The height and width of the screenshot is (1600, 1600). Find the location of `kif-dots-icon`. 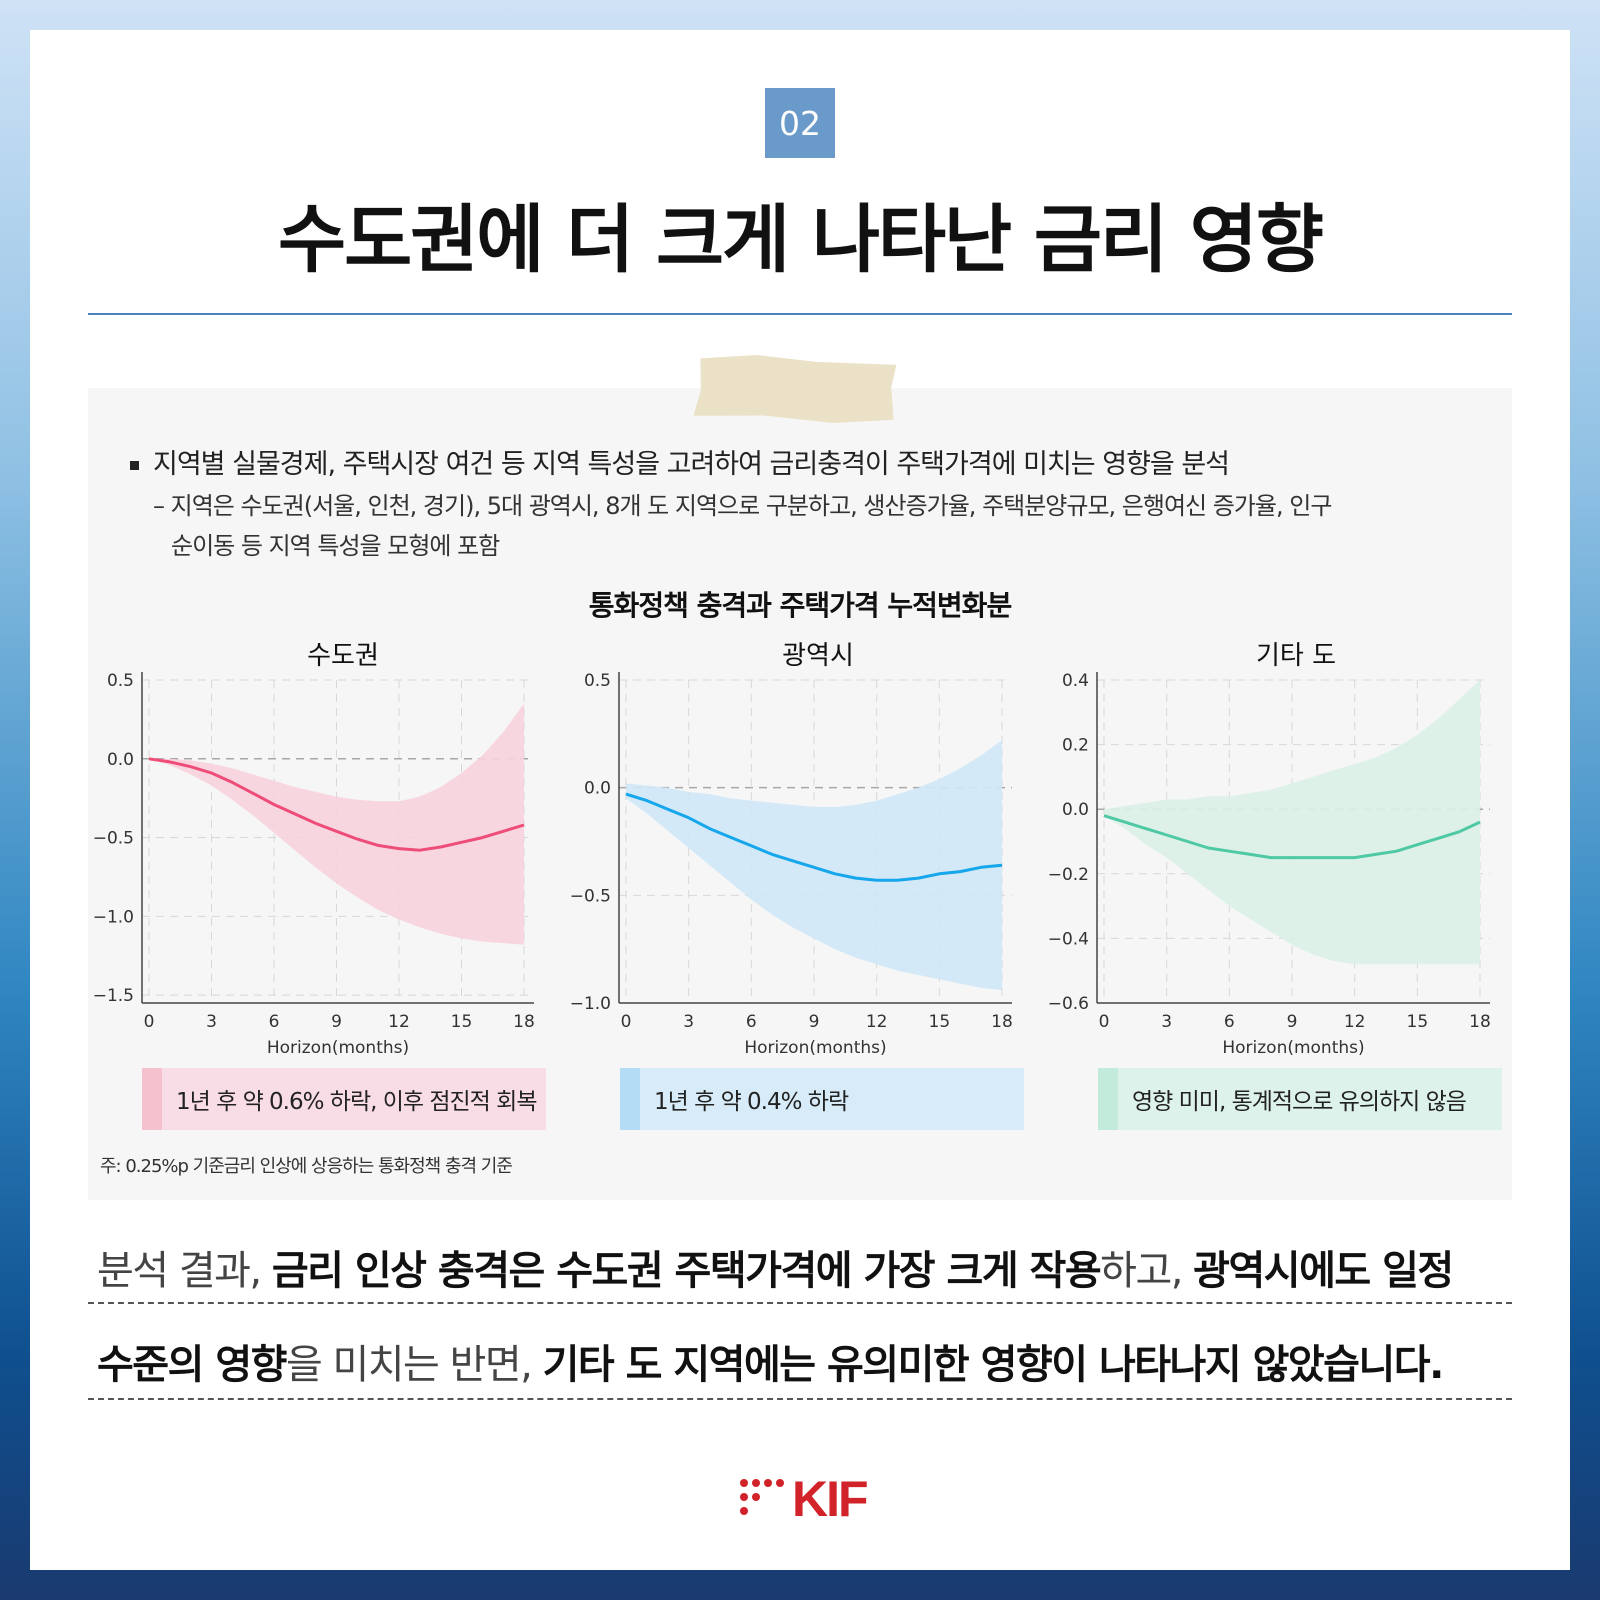

kif-dots-icon is located at coordinates (762, 1499).